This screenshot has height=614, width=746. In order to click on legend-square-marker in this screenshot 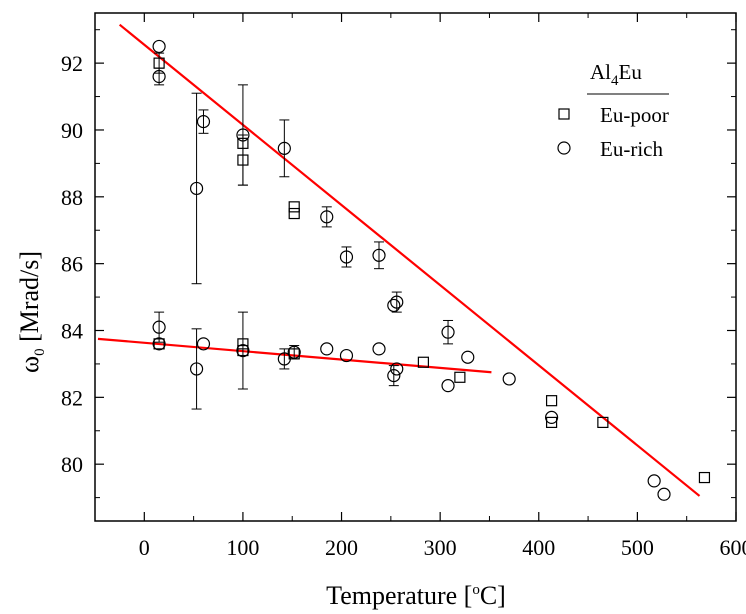, I will do `click(564, 114)`.